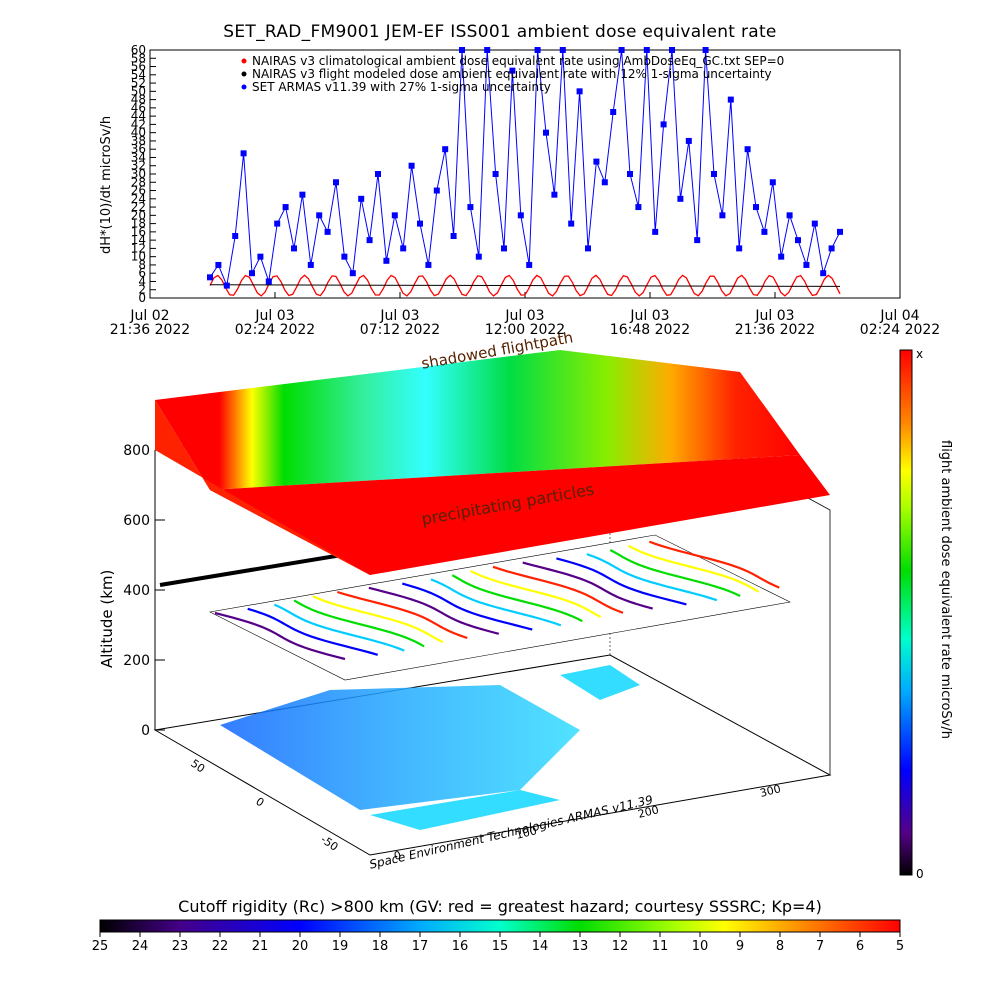 This screenshot has height=1000, width=1000. I want to click on y-tick-label: 46, so click(138, 108).